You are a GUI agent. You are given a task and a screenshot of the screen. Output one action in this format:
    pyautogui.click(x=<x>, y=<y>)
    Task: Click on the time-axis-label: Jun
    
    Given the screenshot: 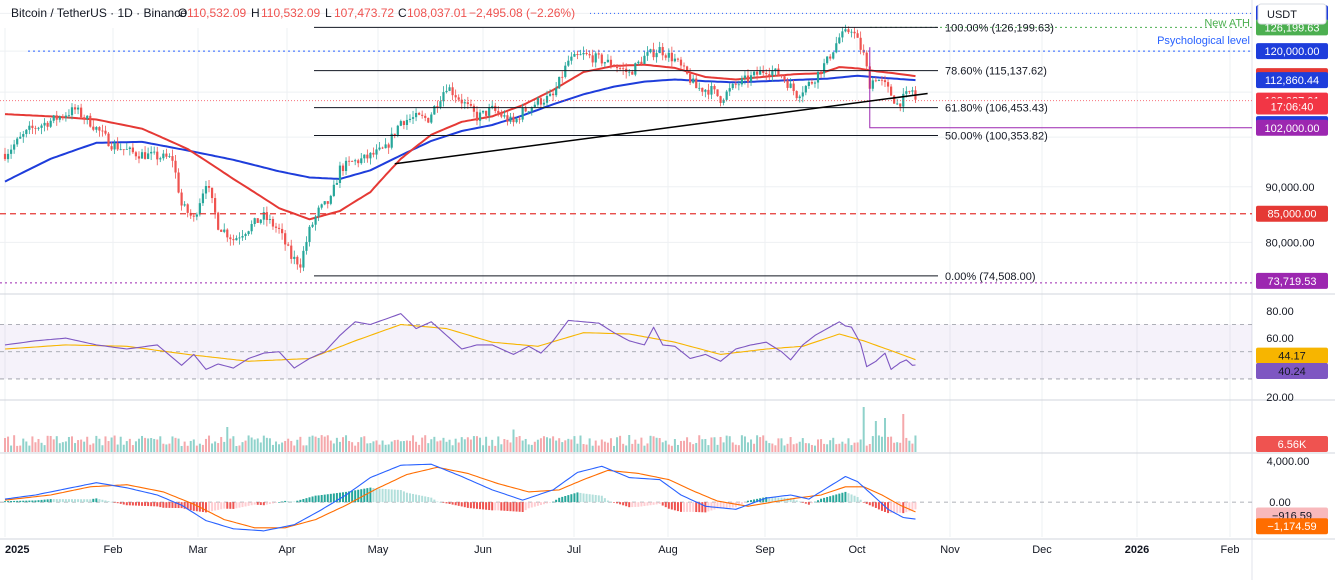 What is the action you would take?
    pyautogui.click(x=483, y=550)
    